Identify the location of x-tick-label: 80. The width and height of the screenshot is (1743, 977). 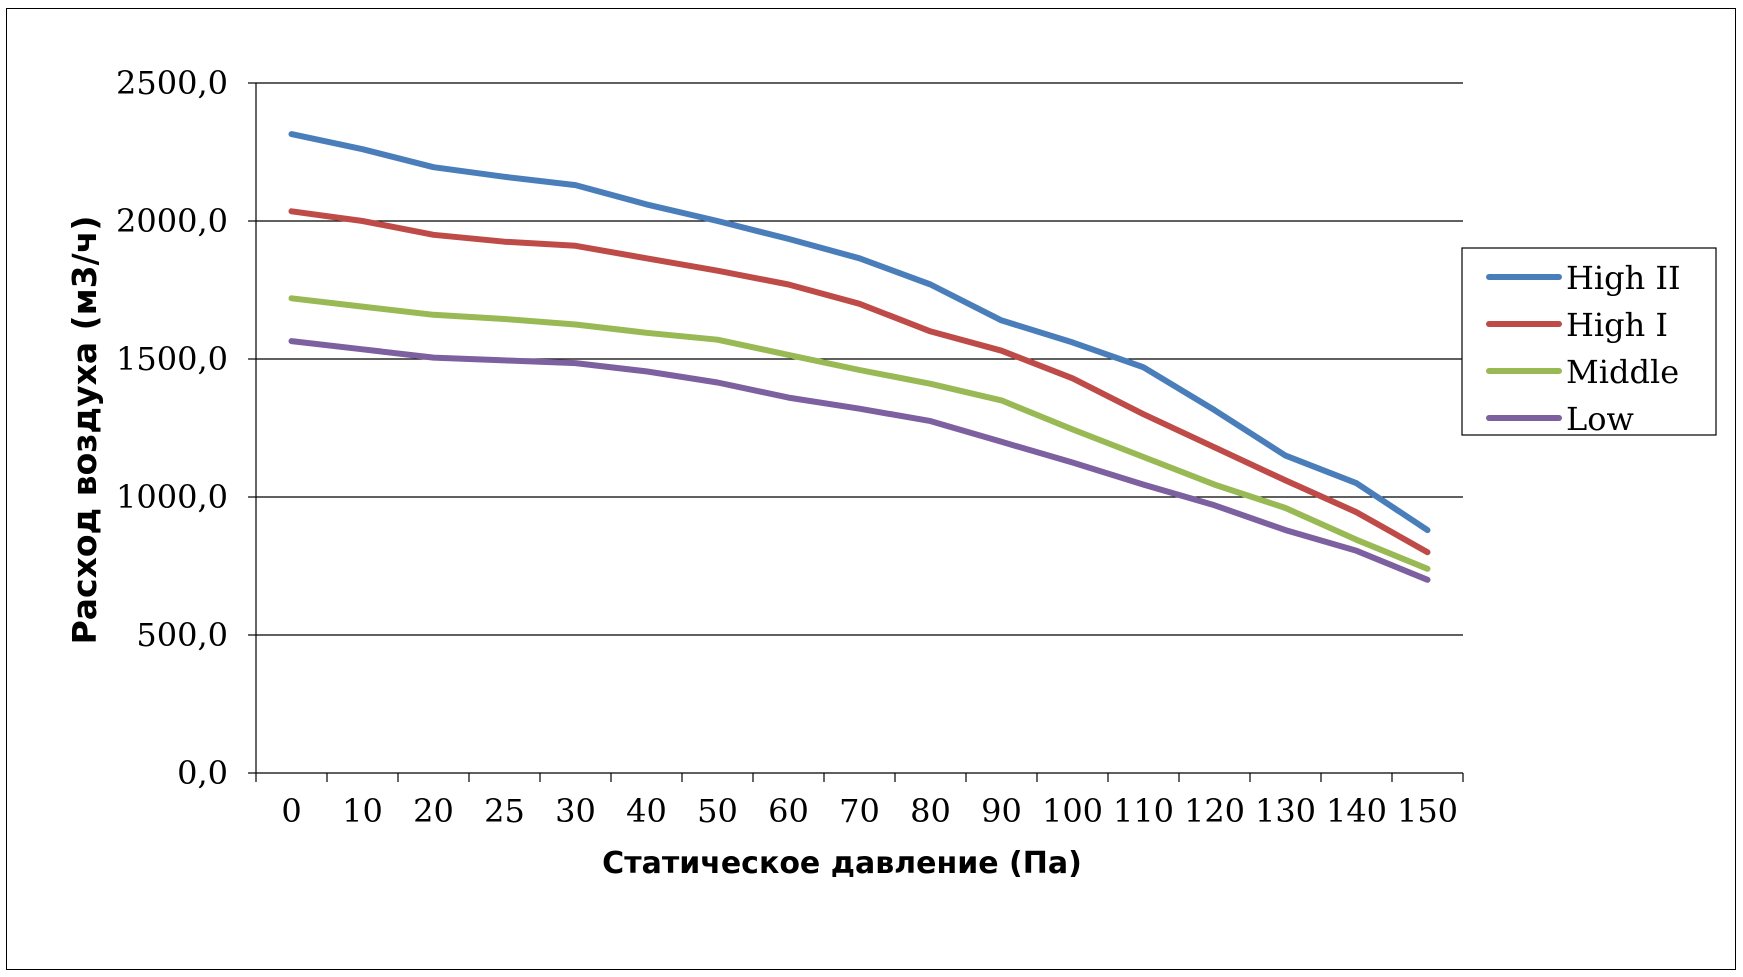
(930, 811).